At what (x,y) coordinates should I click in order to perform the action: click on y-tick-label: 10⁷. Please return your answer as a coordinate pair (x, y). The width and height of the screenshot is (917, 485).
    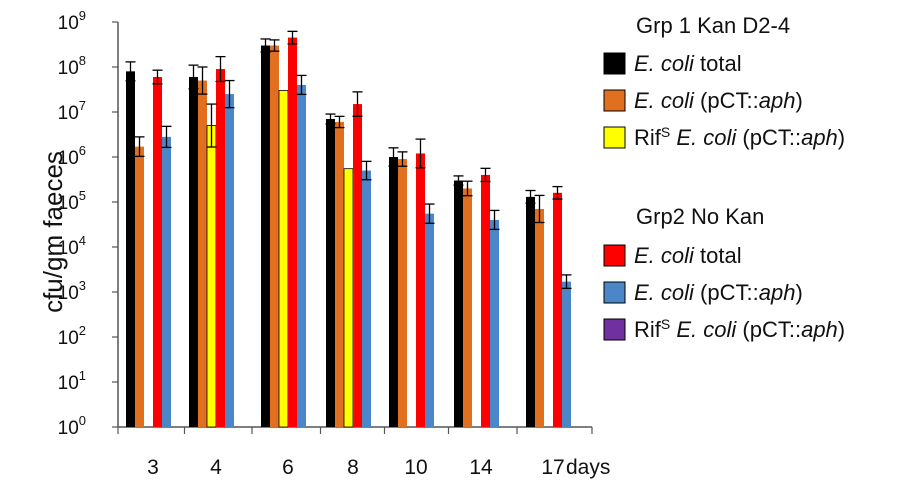
    Looking at the image, I should click on (72, 111).